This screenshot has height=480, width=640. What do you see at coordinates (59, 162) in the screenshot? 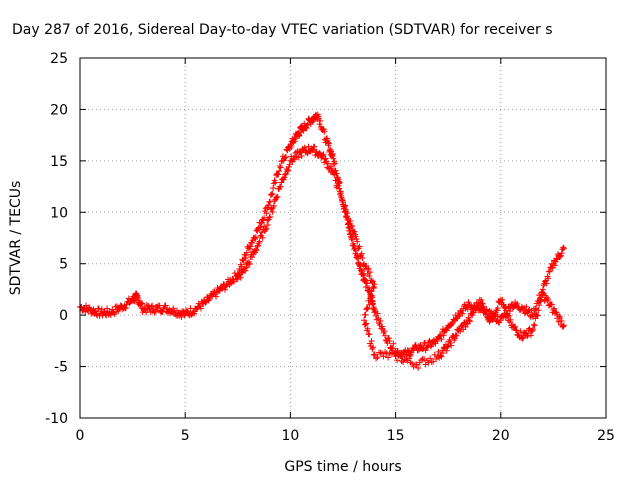
I see `y-tick-label: 15` at bounding box center [59, 162].